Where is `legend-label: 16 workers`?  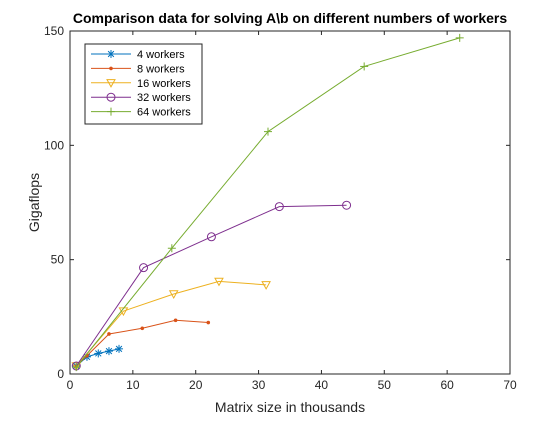 legend-label: 16 workers is located at coordinates (164, 84).